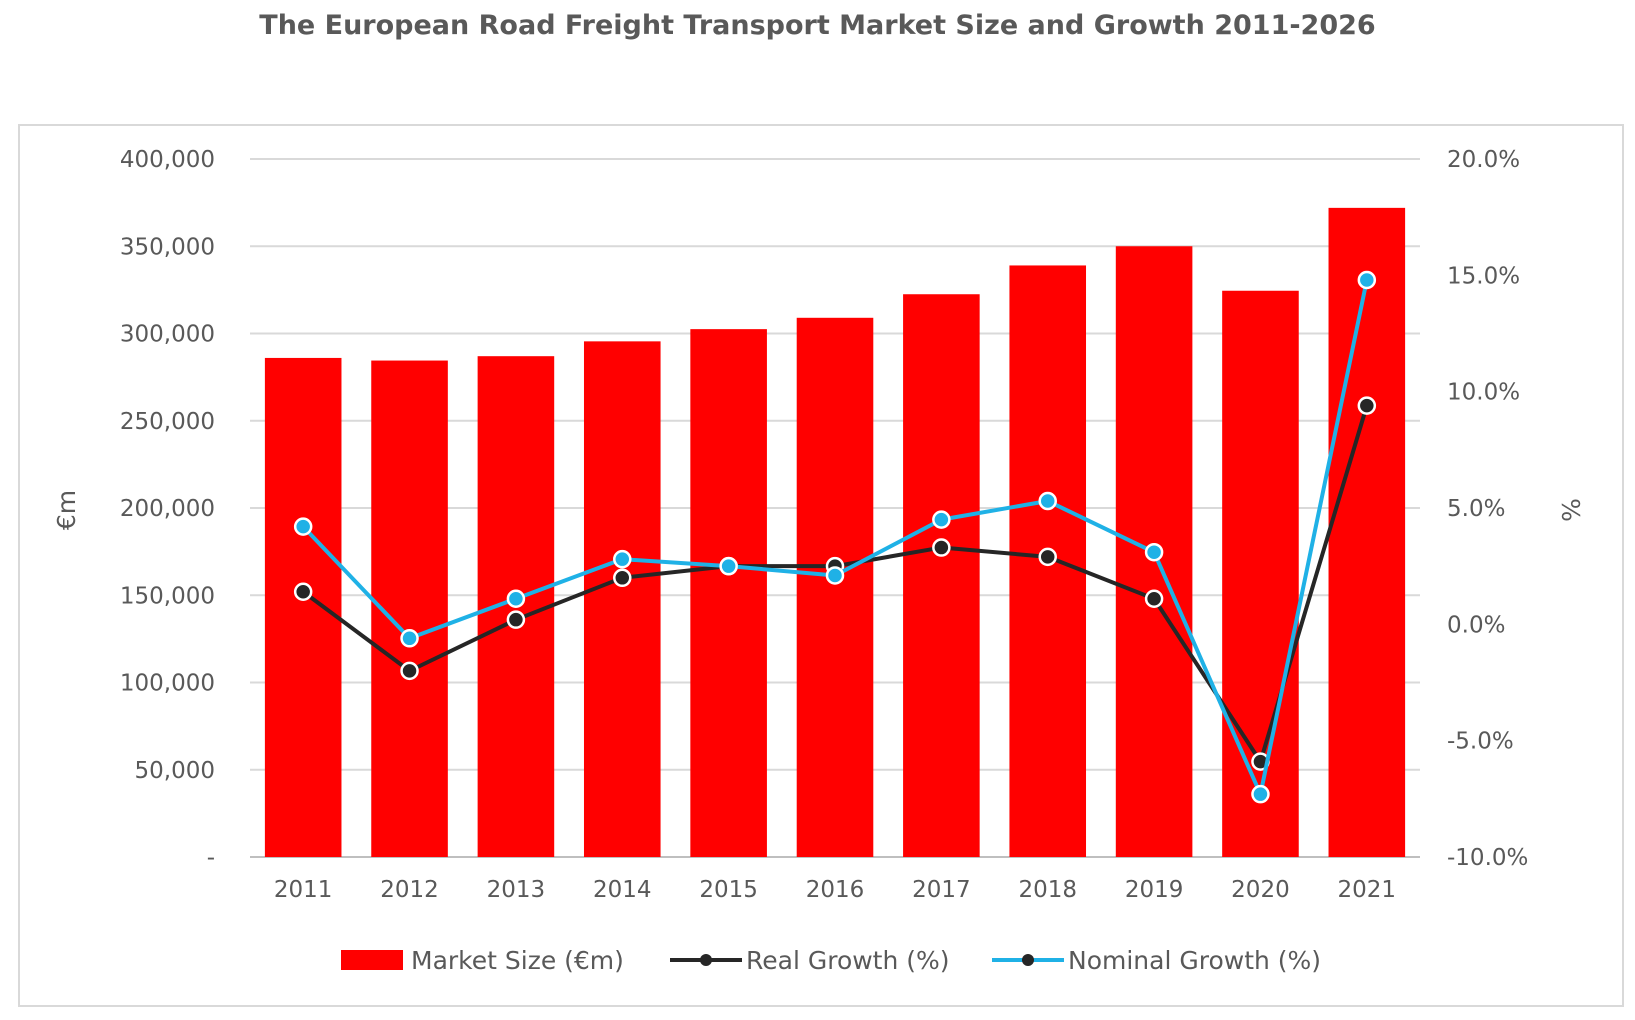  What do you see at coordinates (1480, 742) in the screenshot?
I see `y2-tick-label: -5.0%` at bounding box center [1480, 742].